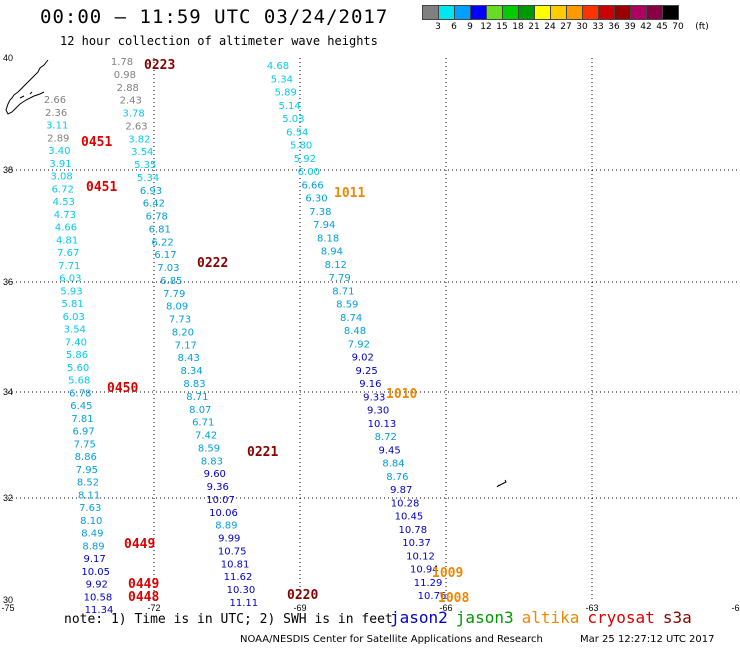 The width and height of the screenshot is (740, 650). What do you see at coordinates (218, 487) in the screenshot?
I see `wave-height-value: 9.36` at bounding box center [218, 487].